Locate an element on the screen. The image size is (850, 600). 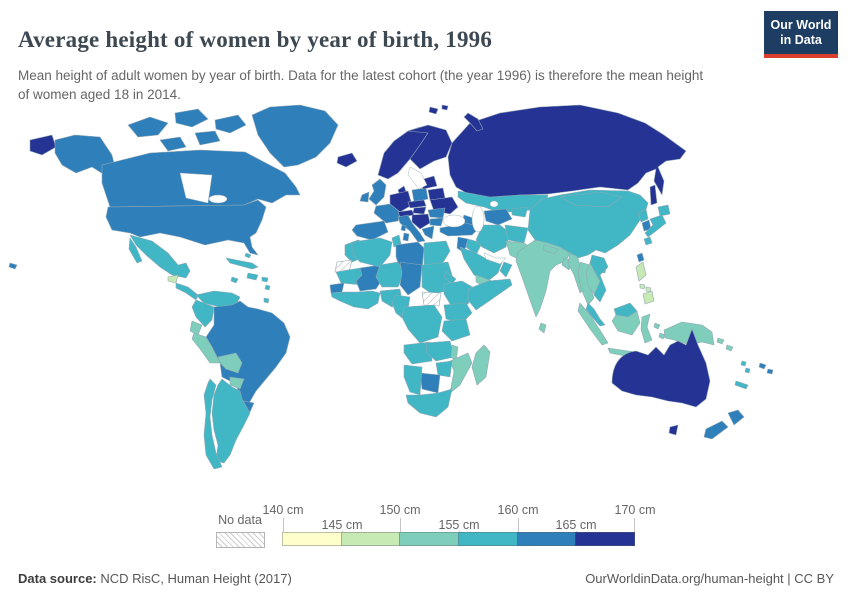
iran-region is located at coordinates (493, 239).